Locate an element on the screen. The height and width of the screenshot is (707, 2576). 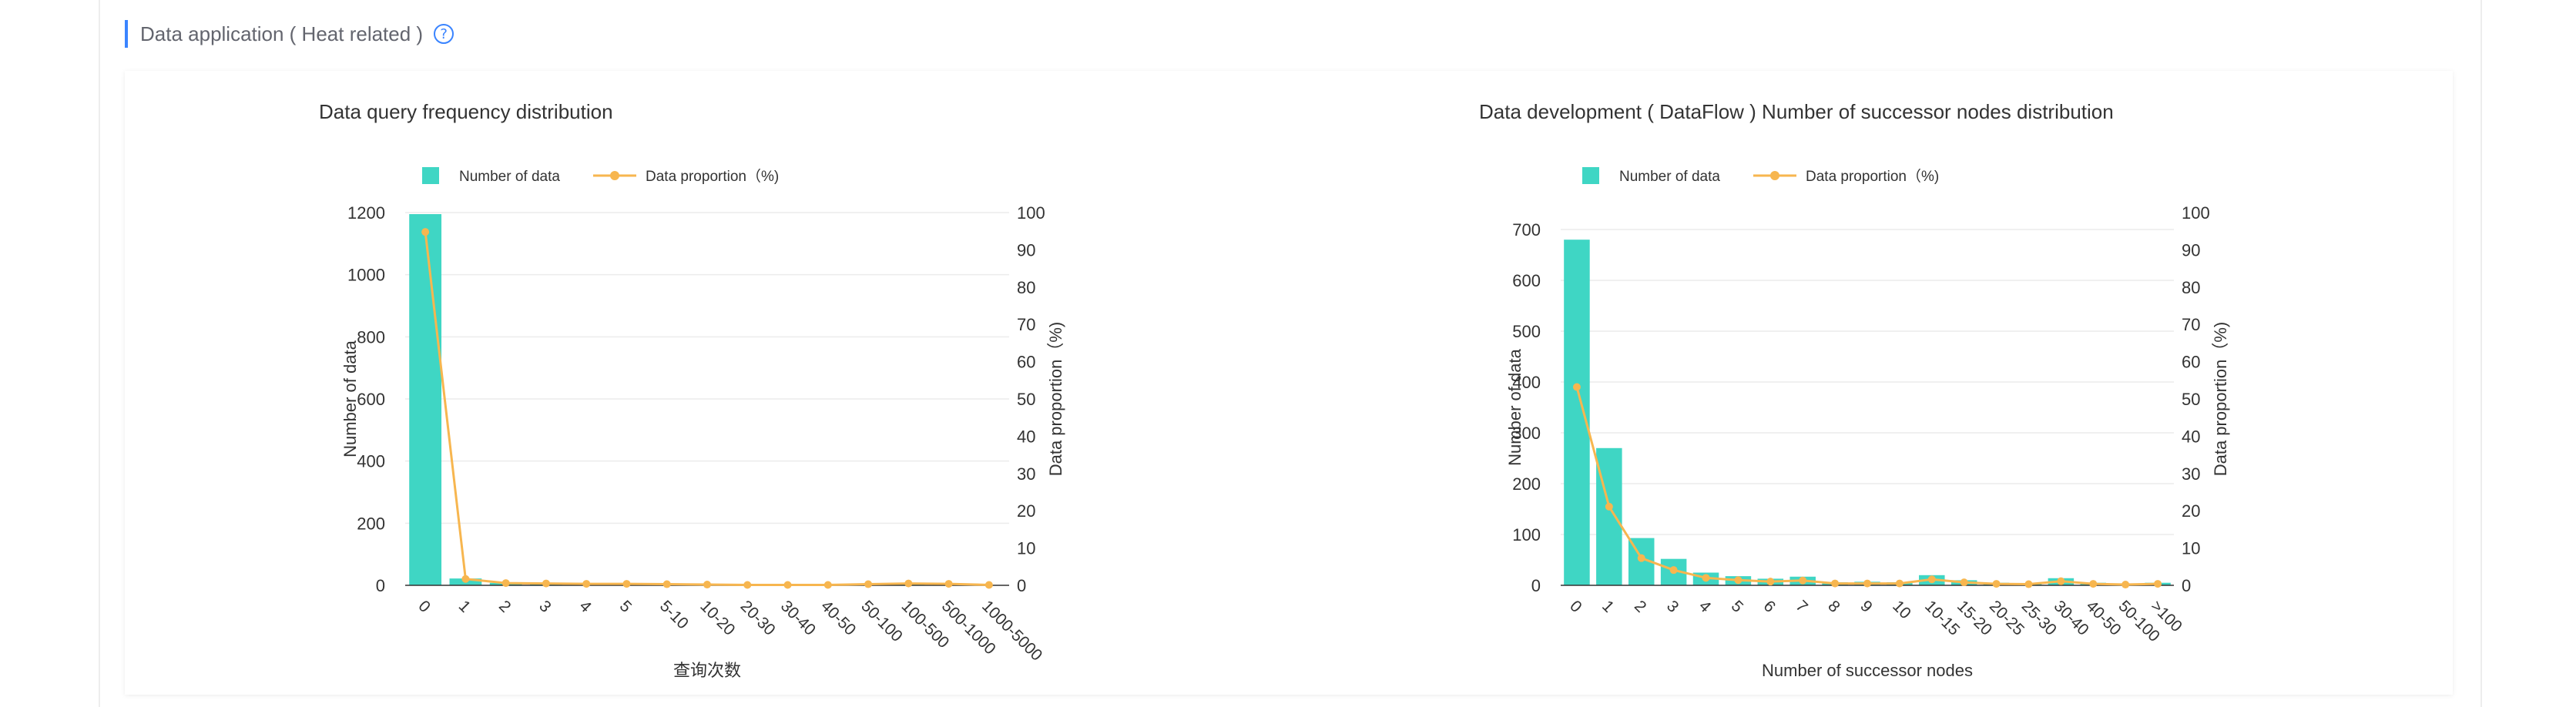
x-tick-label: 20-30 is located at coordinates (758, 617).